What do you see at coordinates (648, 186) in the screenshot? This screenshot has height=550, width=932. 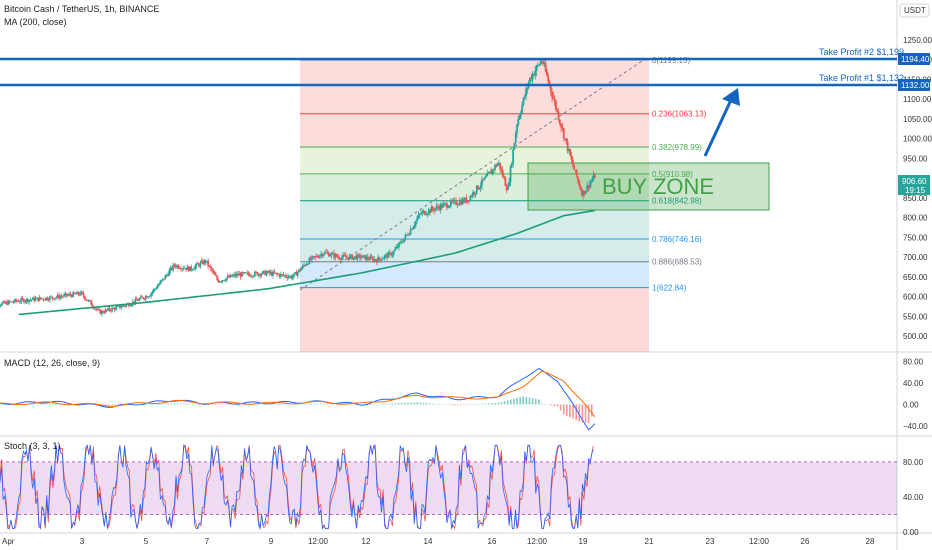 I see `buy-zone-box` at bounding box center [648, 186].